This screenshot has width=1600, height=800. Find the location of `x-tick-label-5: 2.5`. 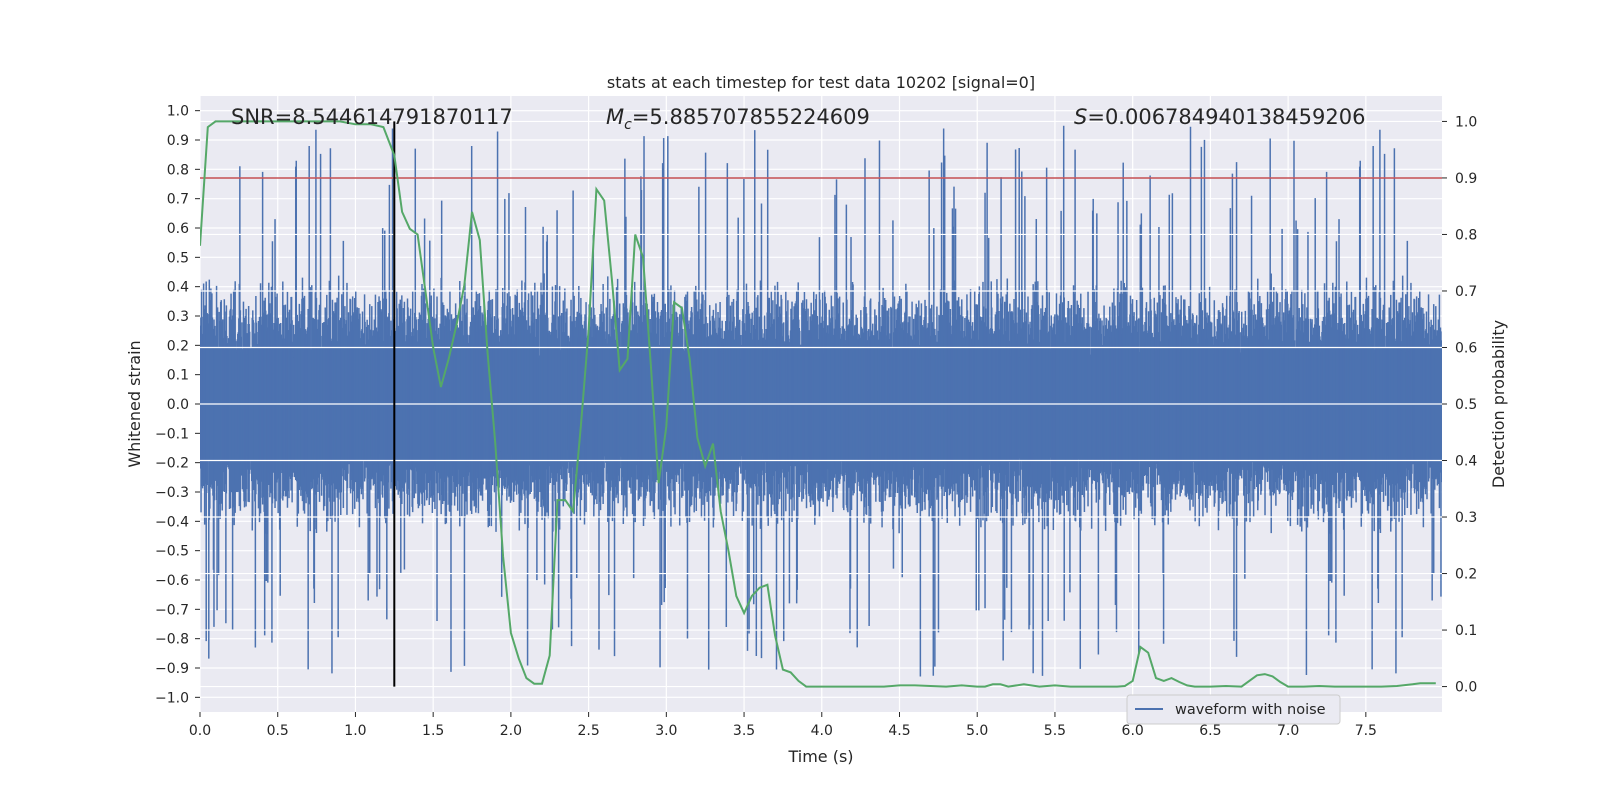

x-tick-label-5: 2.5 is located at coordinates (588, 731).